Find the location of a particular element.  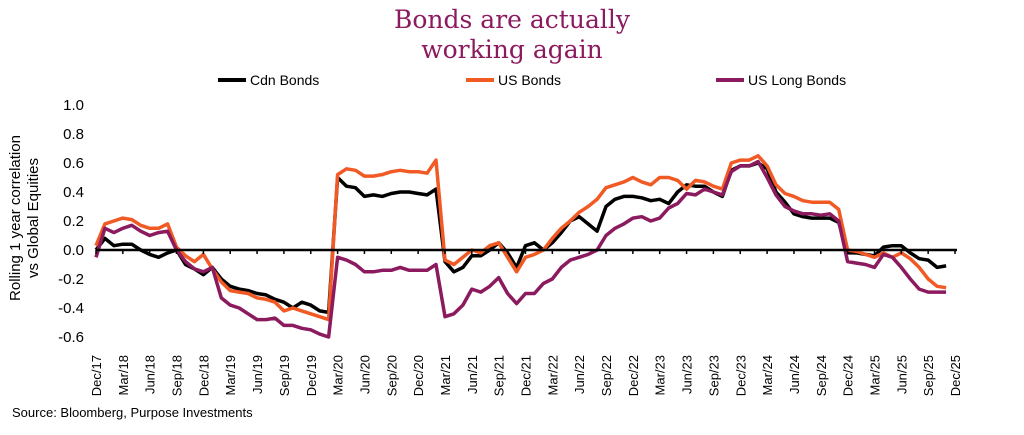

x-tick-label: Sep/19 is located at coordinates (284, 375).